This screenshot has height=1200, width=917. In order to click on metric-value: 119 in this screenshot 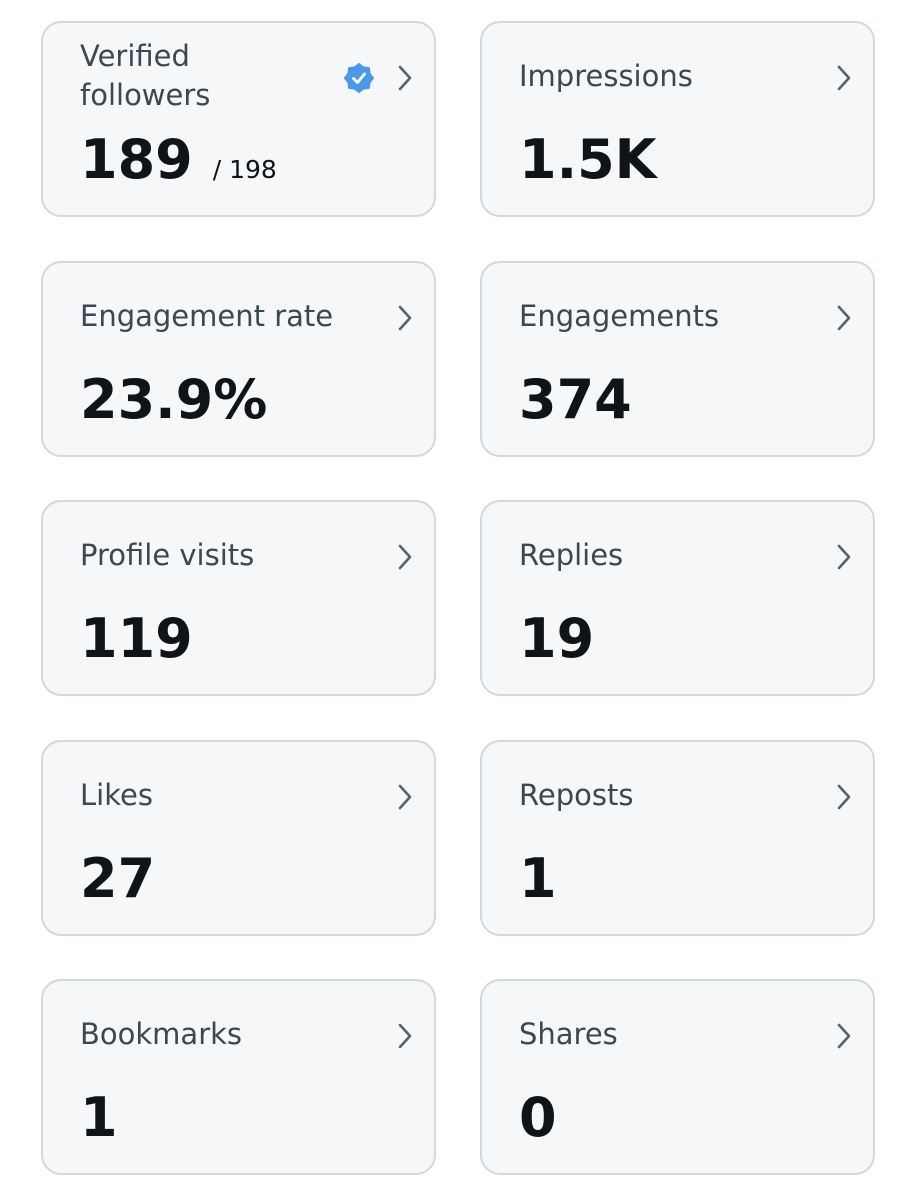, I will do `click(136, 639)`.